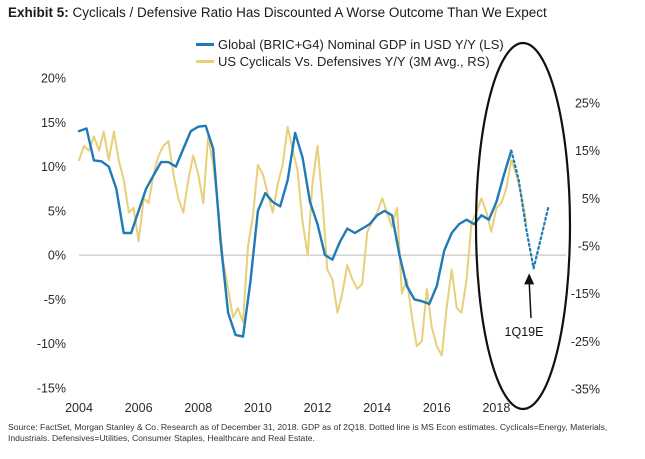  Describe the element at coordinates (591, 199) in the screenshot. I see `y-right-tick-label: 5%` at that location.